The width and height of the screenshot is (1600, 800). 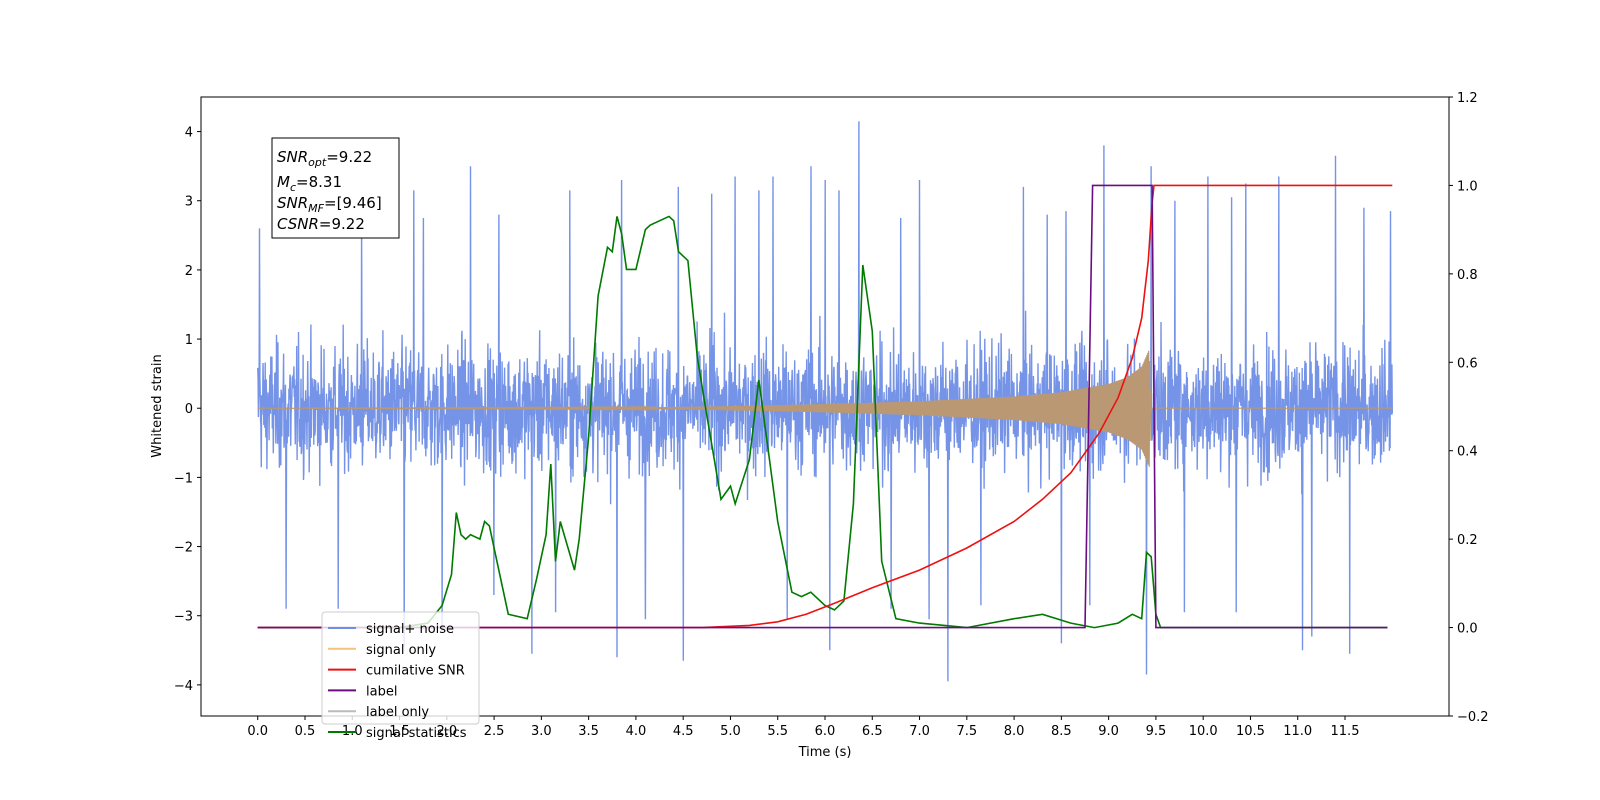 What do you see at coordinates (919, 731) in the screenshot?
I see `x-tick-label: 7.0` at bounding box center [919, 731].